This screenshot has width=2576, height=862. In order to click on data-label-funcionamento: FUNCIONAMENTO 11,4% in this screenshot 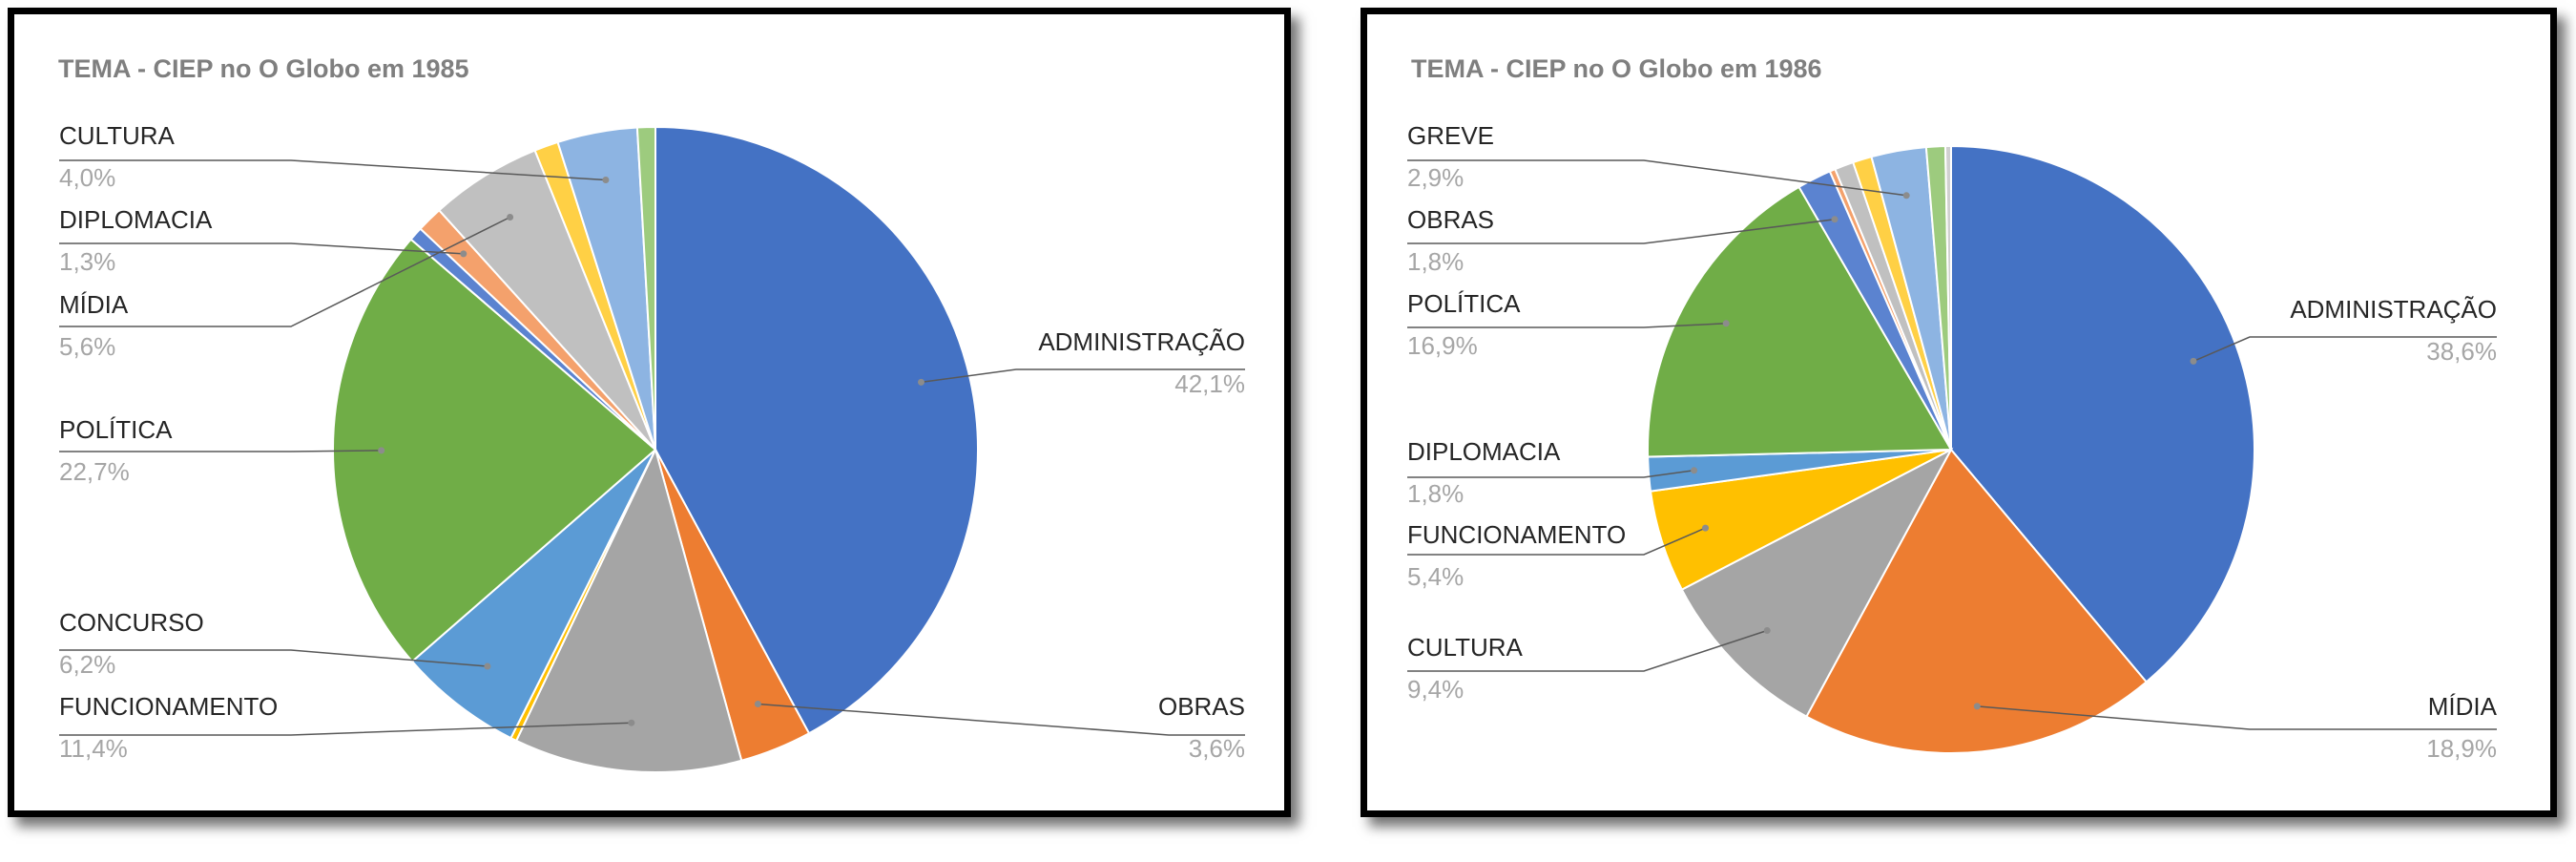, I will do `click(168, 727)`.